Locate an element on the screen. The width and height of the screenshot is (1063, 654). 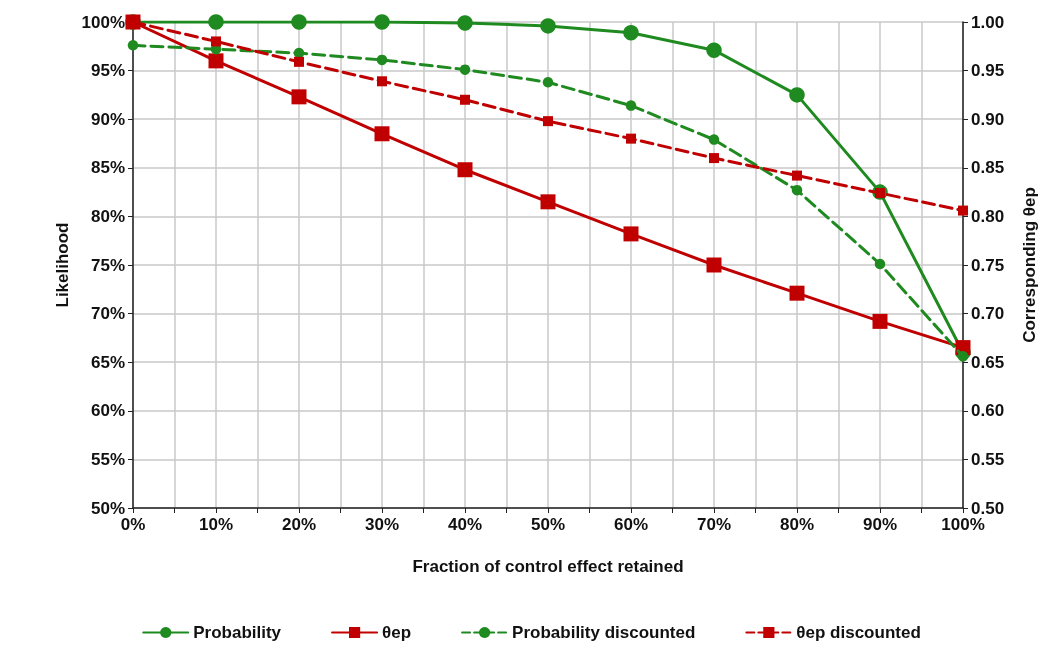
y2-tick-label: 0.65 is located at coordinates (988, 362).